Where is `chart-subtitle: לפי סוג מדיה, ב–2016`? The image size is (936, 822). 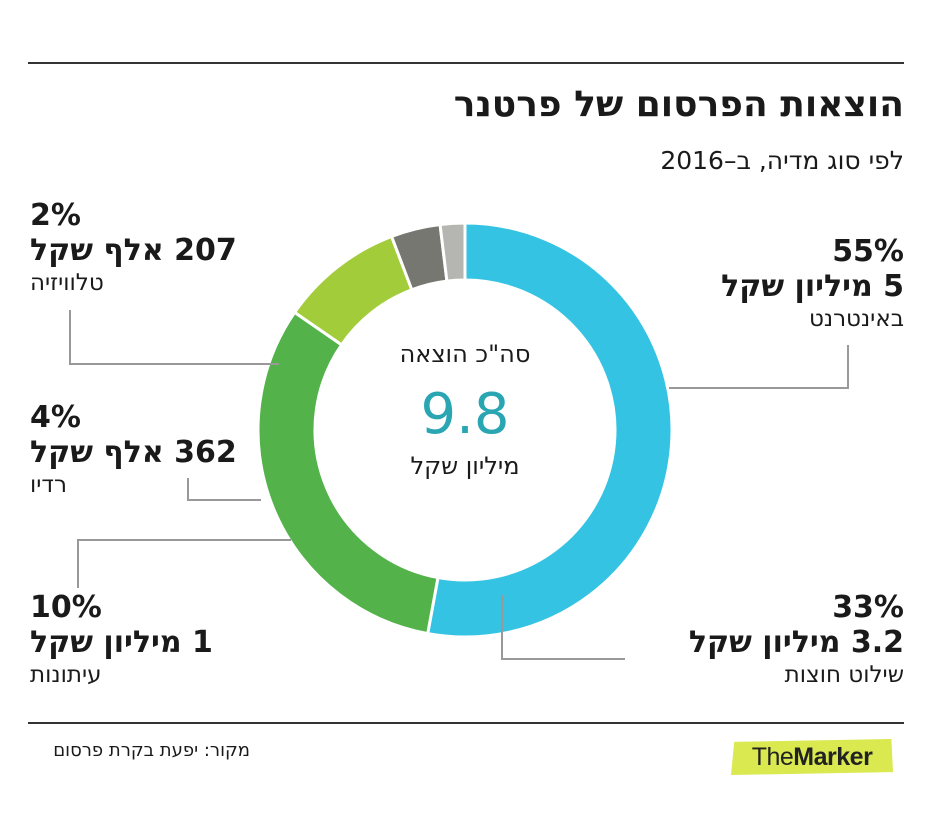 chart-subtitle: לפי סוג מדיה, ב–2016 is located at coordinates (782, 160).